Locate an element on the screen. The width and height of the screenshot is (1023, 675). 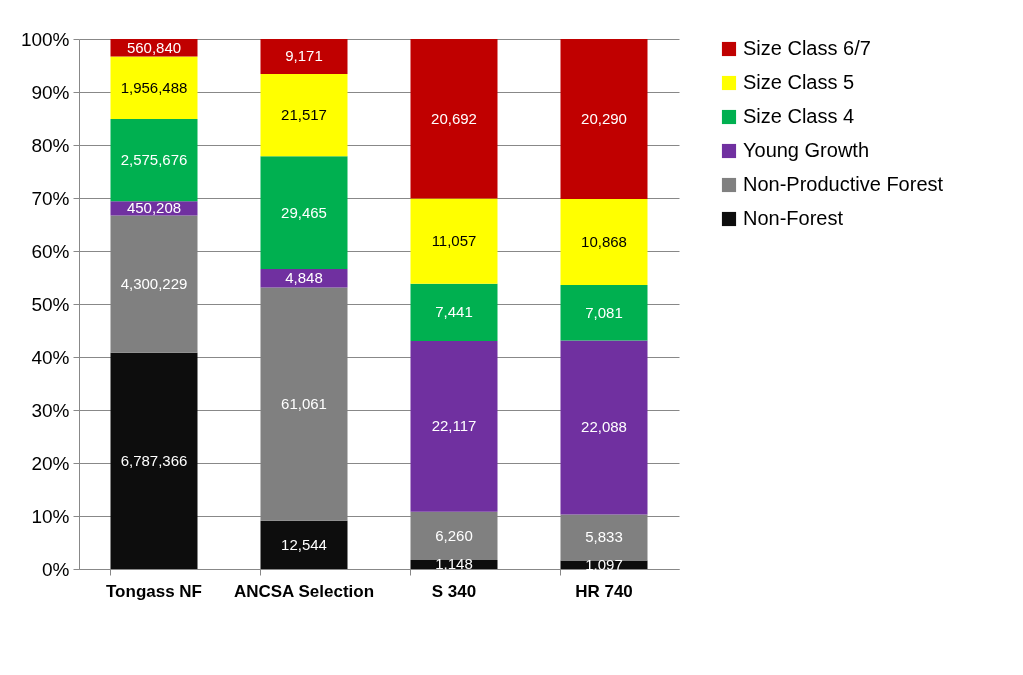
annotation: 1,148 is located at coordinates (454, 564).